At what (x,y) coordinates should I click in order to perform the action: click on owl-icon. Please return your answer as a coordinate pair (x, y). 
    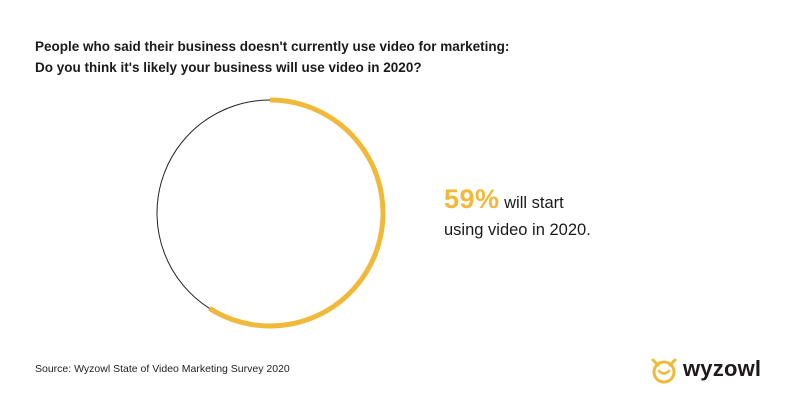
    Looking at the image, I should click on (664, 371).